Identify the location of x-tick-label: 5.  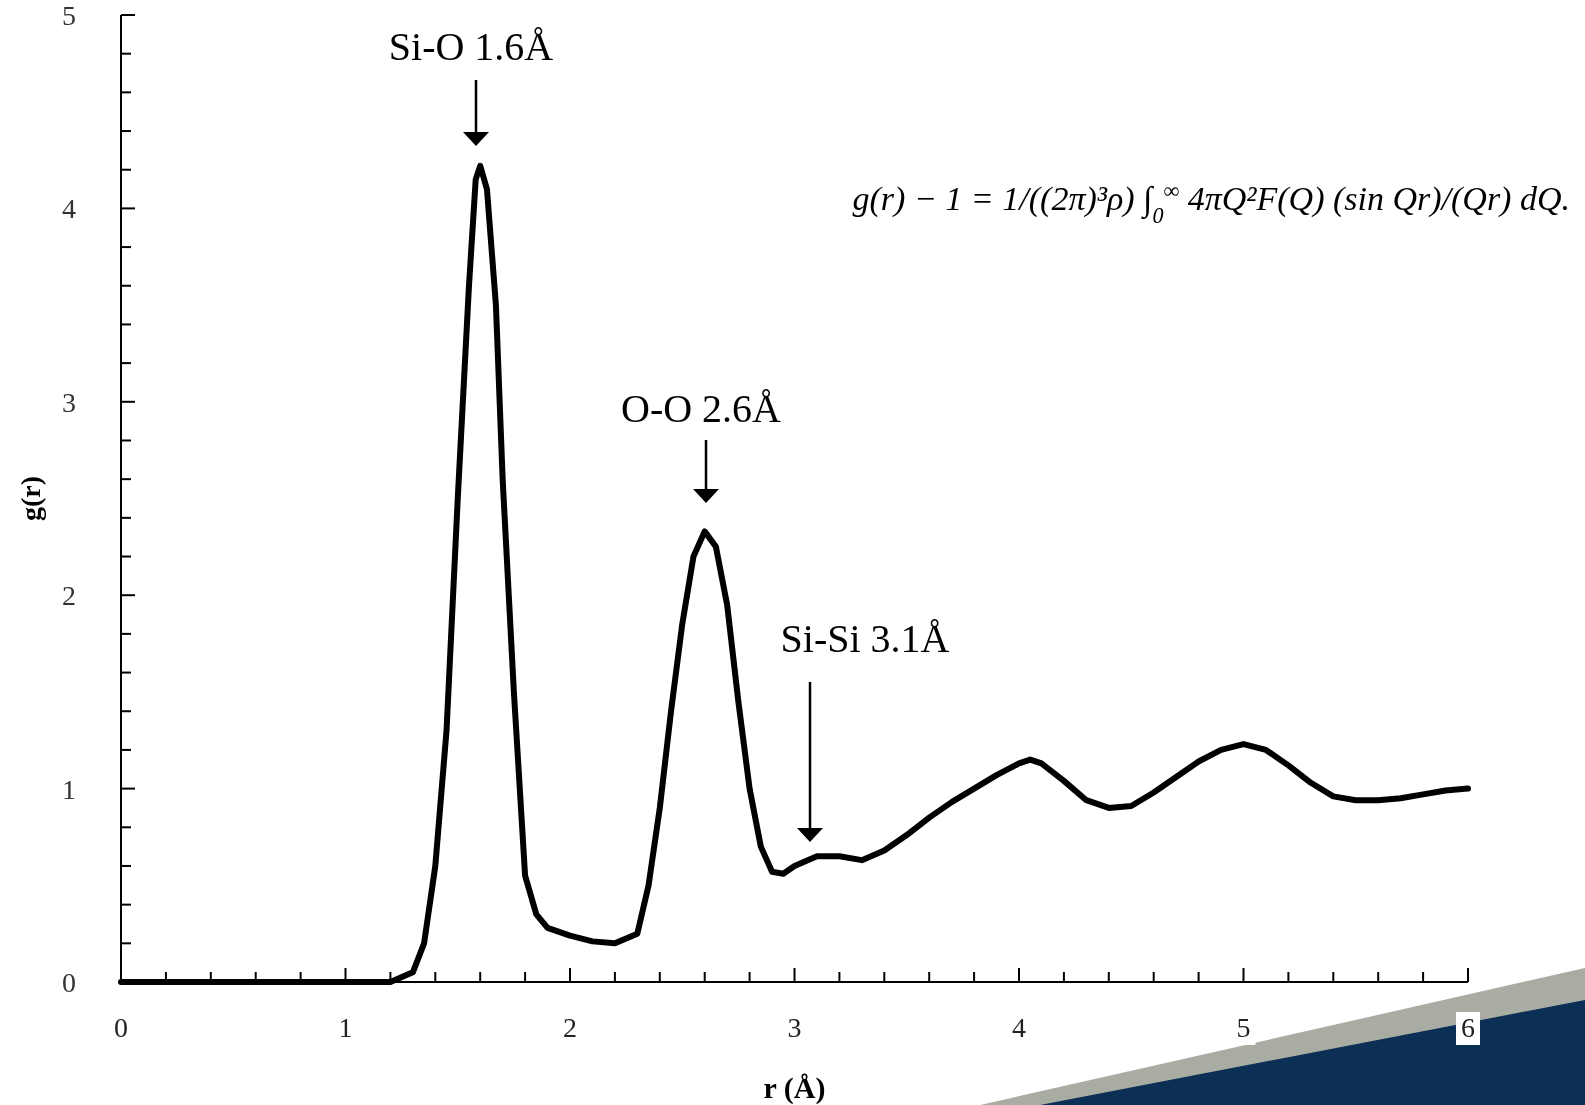
(1243, 1027).